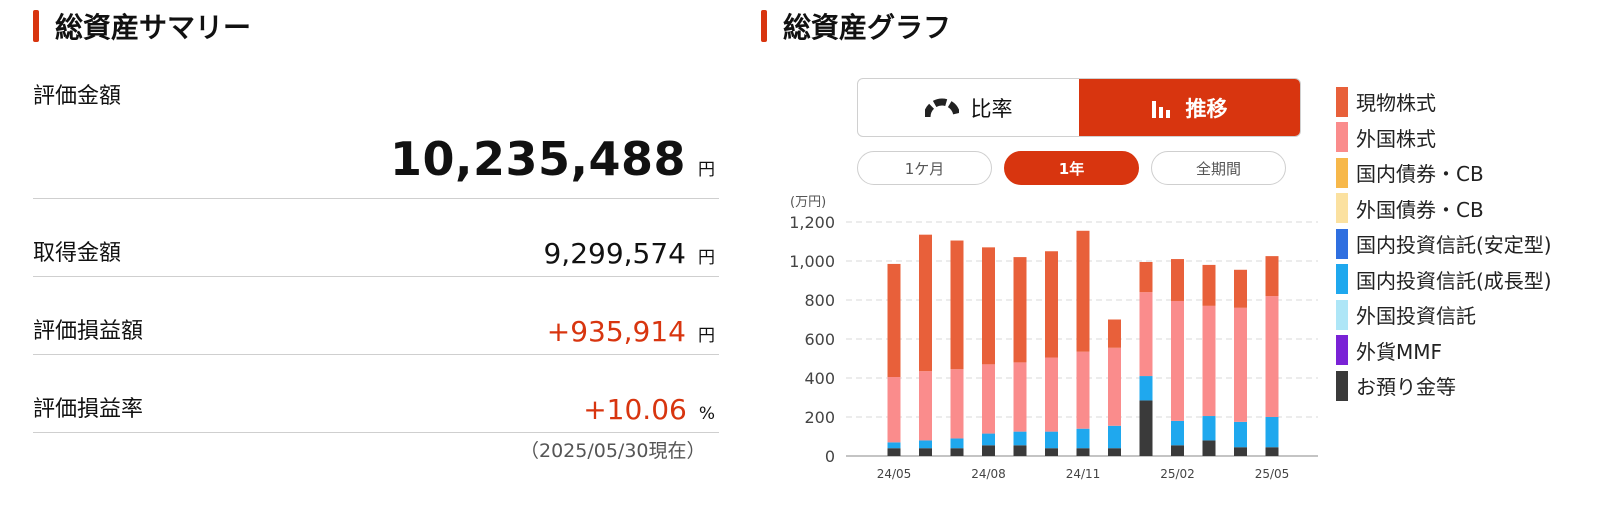  What do you see at coordinates (77, 253) in the screenshot?
I see `acquisition-amount-label: 取得金額` at bounding box center [77, 253].